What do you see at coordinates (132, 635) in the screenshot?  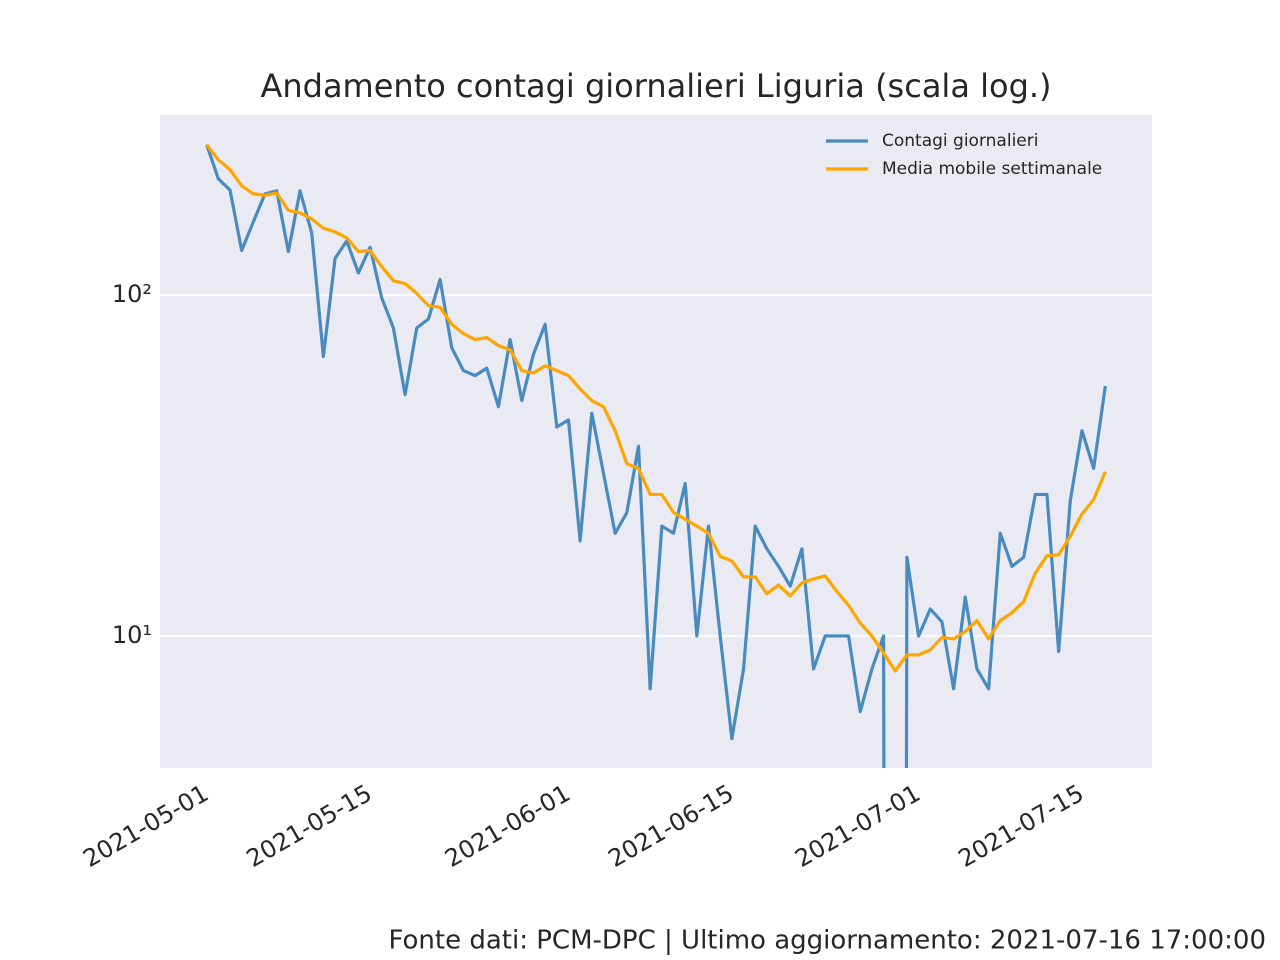 I see `y-tick-label: 10¹` at bounding box center [132, 635].